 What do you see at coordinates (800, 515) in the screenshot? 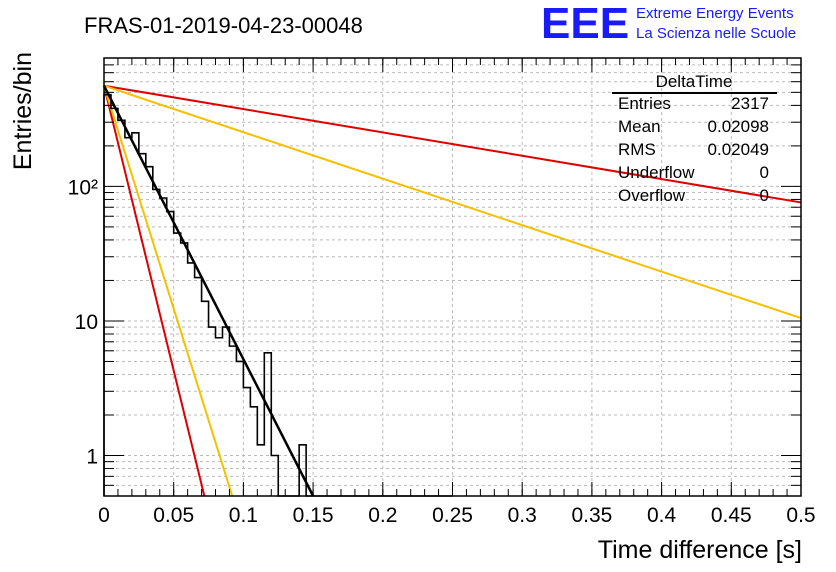
I see `x-tick-label: 0.5` at bounding box center [800, 515].